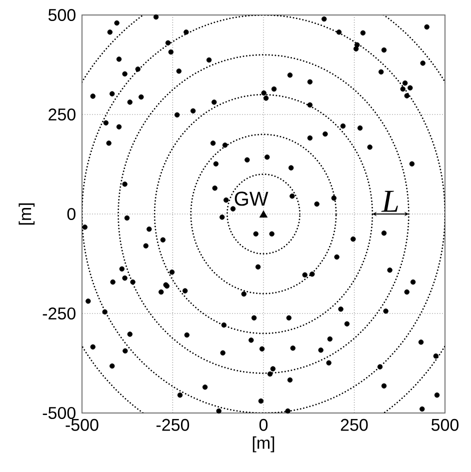  Describe the element at coordinates (263, 424) in the screenshot. I see `x-tick-label: 0` at that location.